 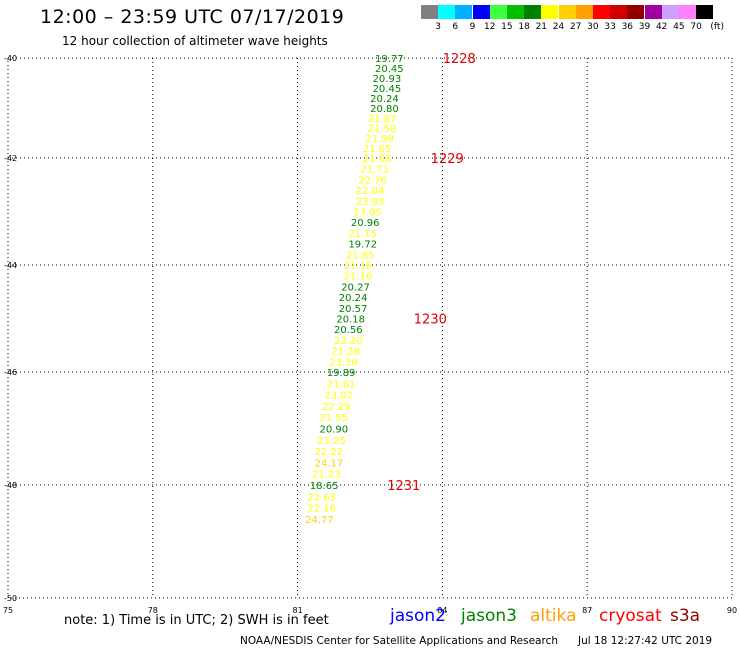 What do you see at coordinates (645, 641) in the screenshot?
I see `footer-timestamp: Jul 18 12:27:42 UTC 2019` at bounding box center [645, 641].